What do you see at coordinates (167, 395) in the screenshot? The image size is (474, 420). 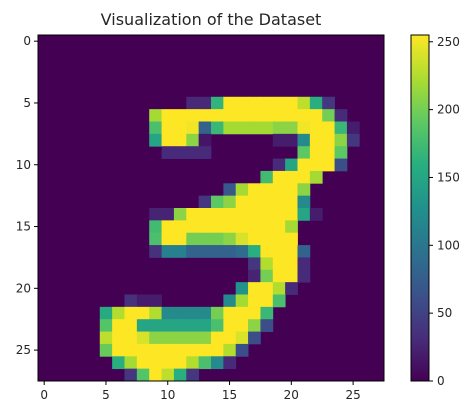 I see `x-tick-label: 10` at bounding box center [167, 395].